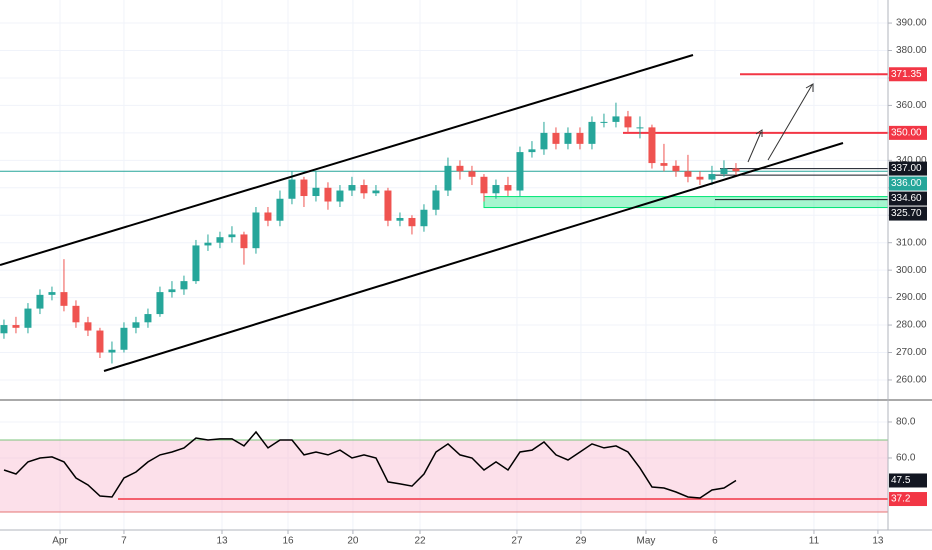 The width and height of the screenshot is (932, 550). I want to click on x-tick-label: 16, so click(288, 541).